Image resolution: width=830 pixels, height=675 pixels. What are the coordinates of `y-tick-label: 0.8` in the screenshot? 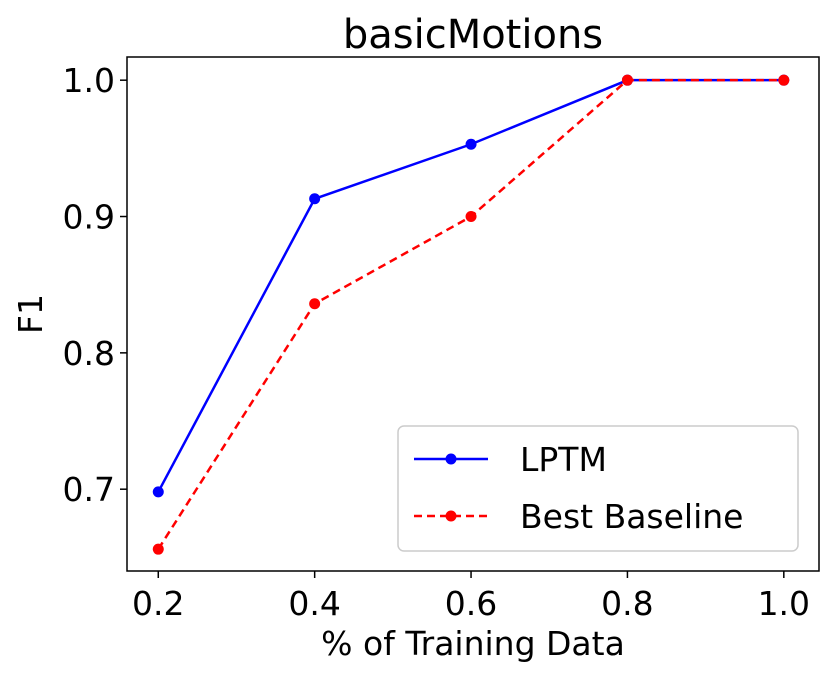 It's located at (89, 353).